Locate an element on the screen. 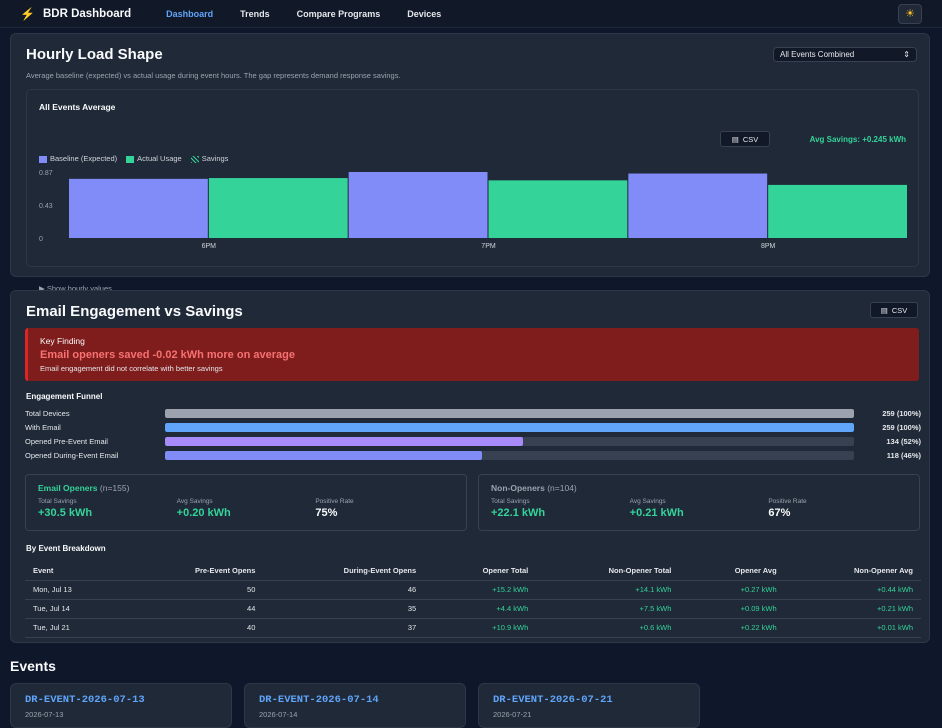  y-tick-label: 0.87 is located at coordinates (46, 173).